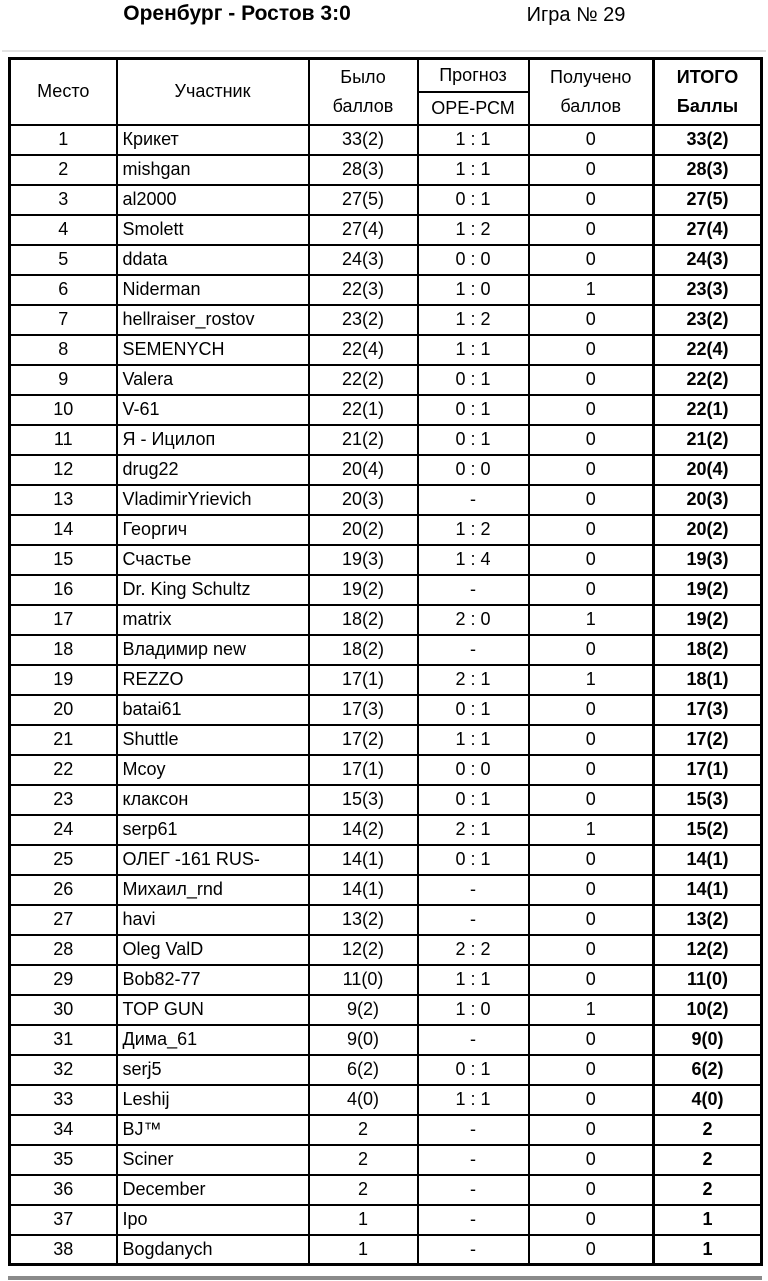 The height and width of the screenshot is (1281, 768). Describe the element at coordinates (707, 499) in the screenshot. I see `cell-total-points: 20(3)` at that location.